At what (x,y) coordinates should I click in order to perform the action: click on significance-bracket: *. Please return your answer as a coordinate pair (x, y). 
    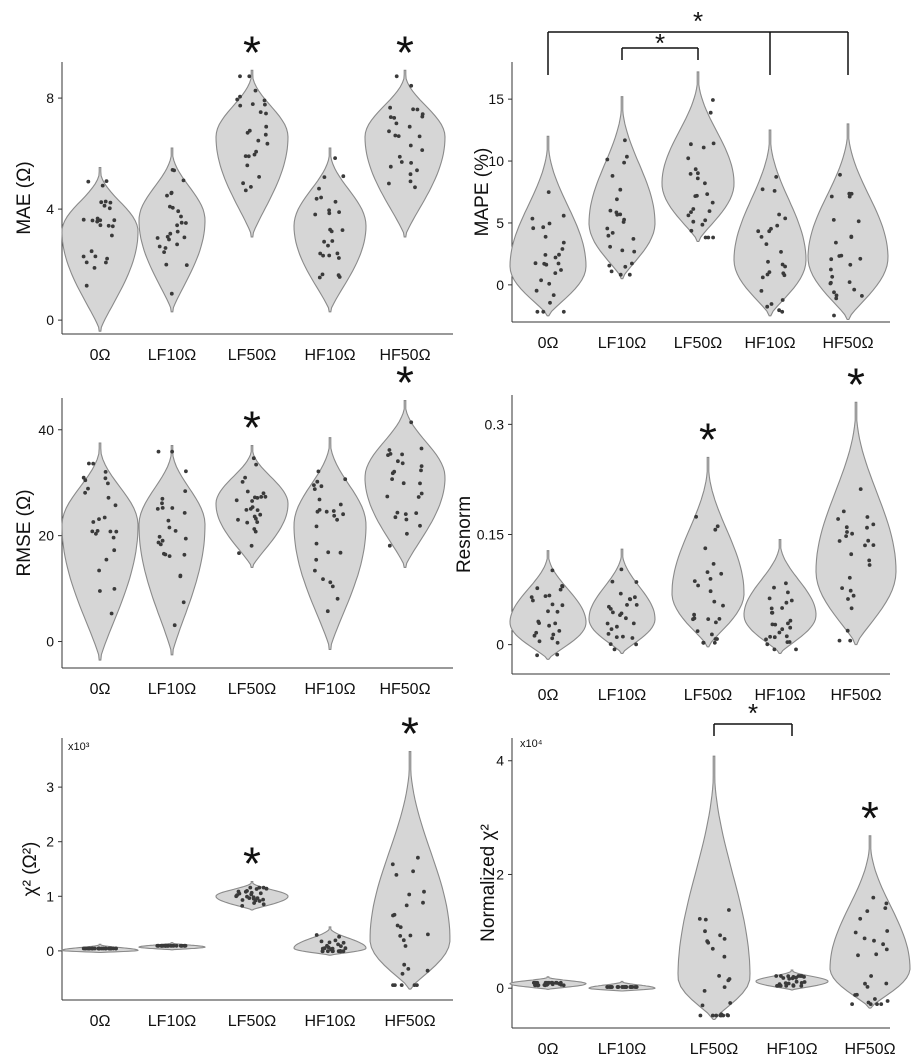
    Looking at the image, I should click on (753, 717).